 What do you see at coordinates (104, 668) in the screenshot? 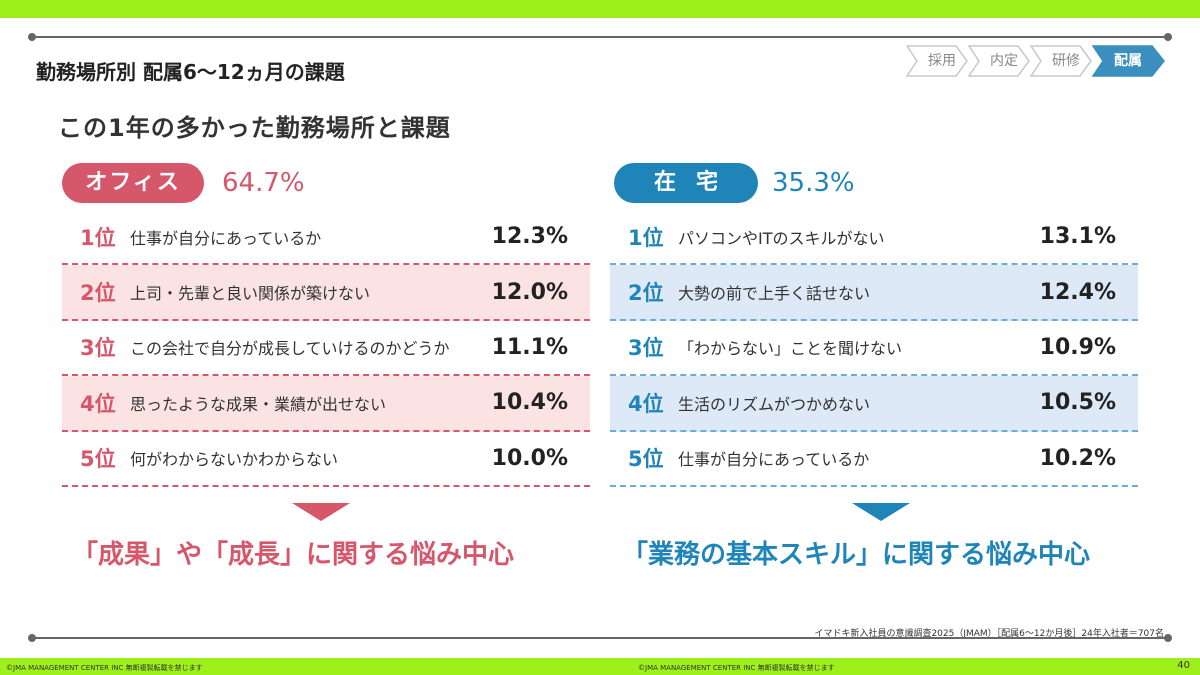
I see `footer-copyright-left: ©JMA MANAGEMENT CENTER INC 無断複製転載を禁じます` at bounding box center [104, 668].